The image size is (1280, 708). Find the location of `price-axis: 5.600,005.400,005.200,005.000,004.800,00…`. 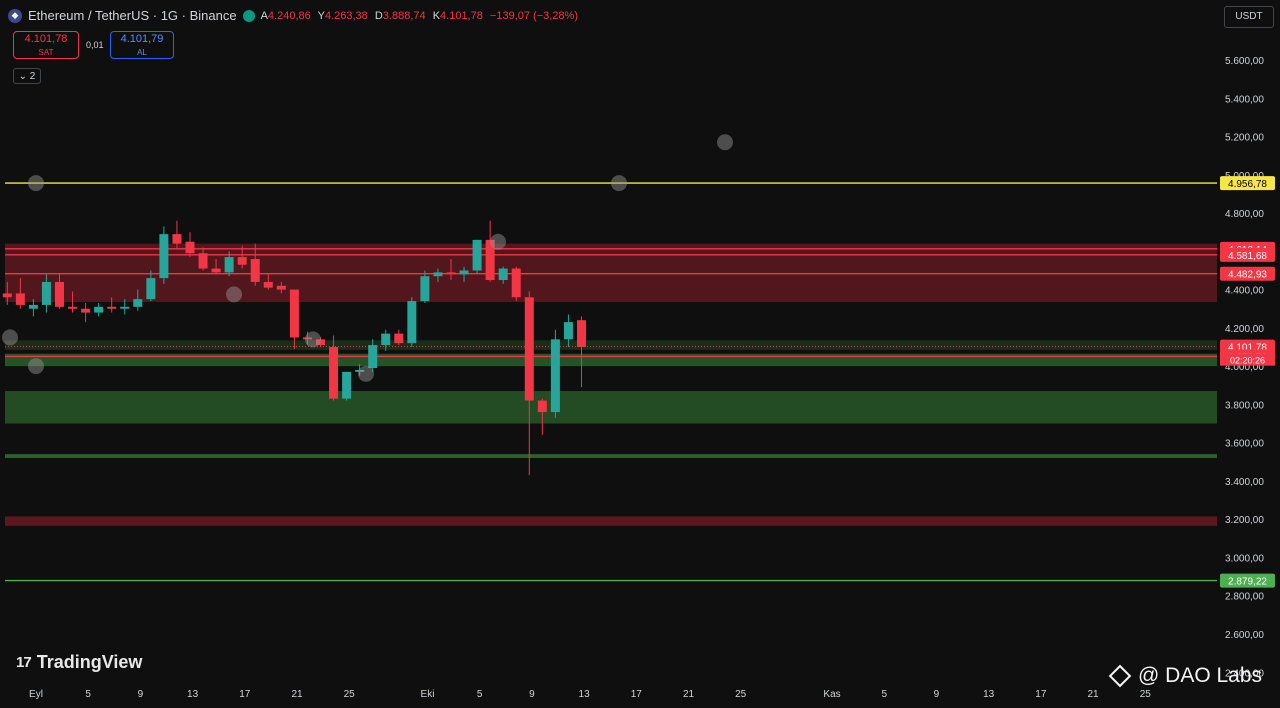

price-axis: 5.600,005.400,005.200,005.000,004.800,00… is located at coordinates (1248, 351).